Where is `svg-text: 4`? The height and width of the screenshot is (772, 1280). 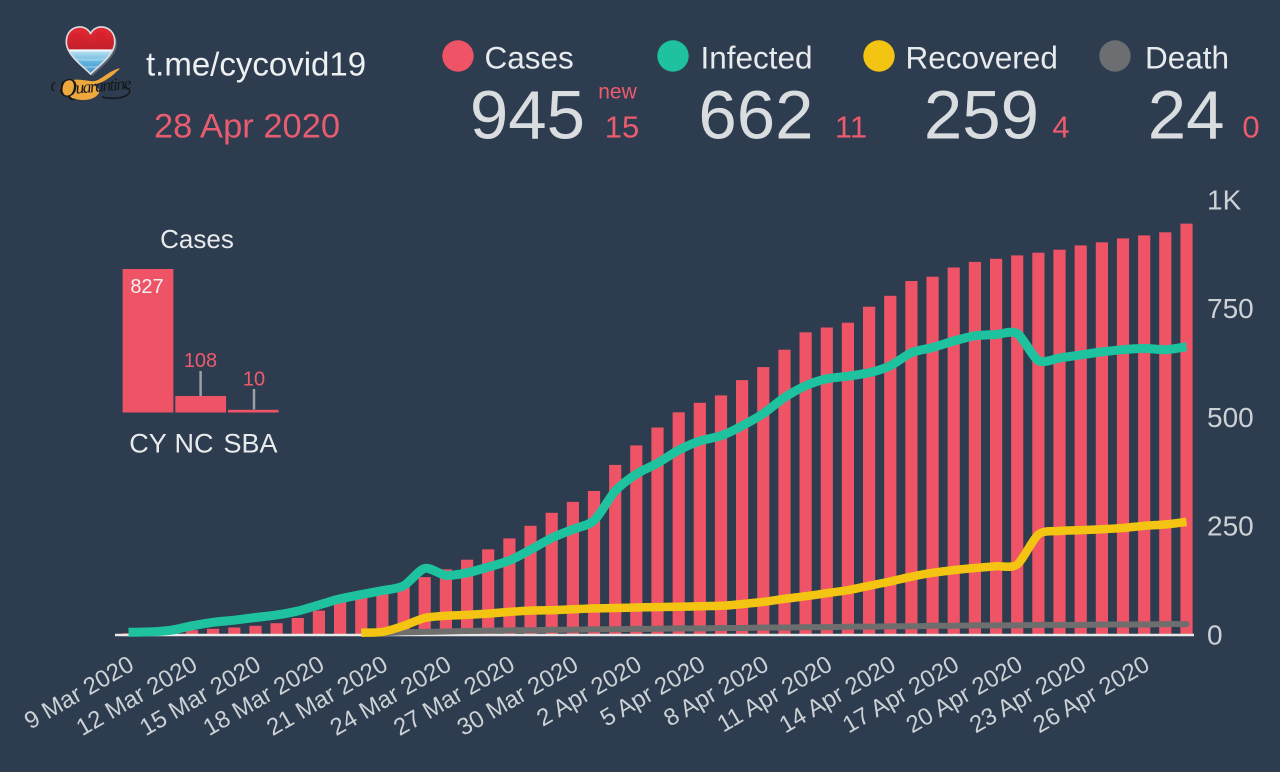
svg-text: 4 is located at coordinates (1060, 127).